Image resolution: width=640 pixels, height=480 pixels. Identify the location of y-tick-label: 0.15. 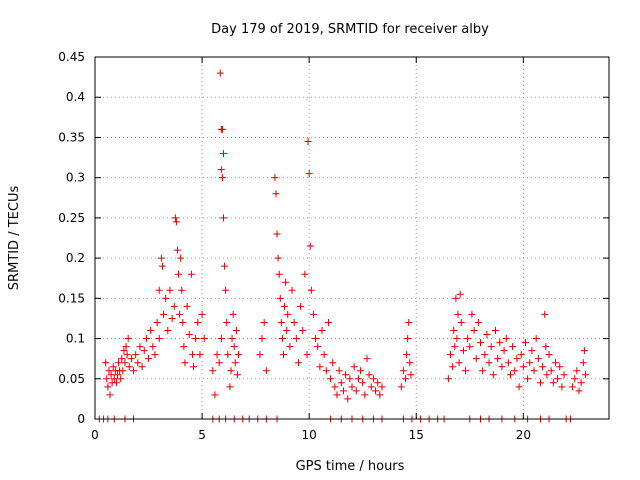
(71, 298).